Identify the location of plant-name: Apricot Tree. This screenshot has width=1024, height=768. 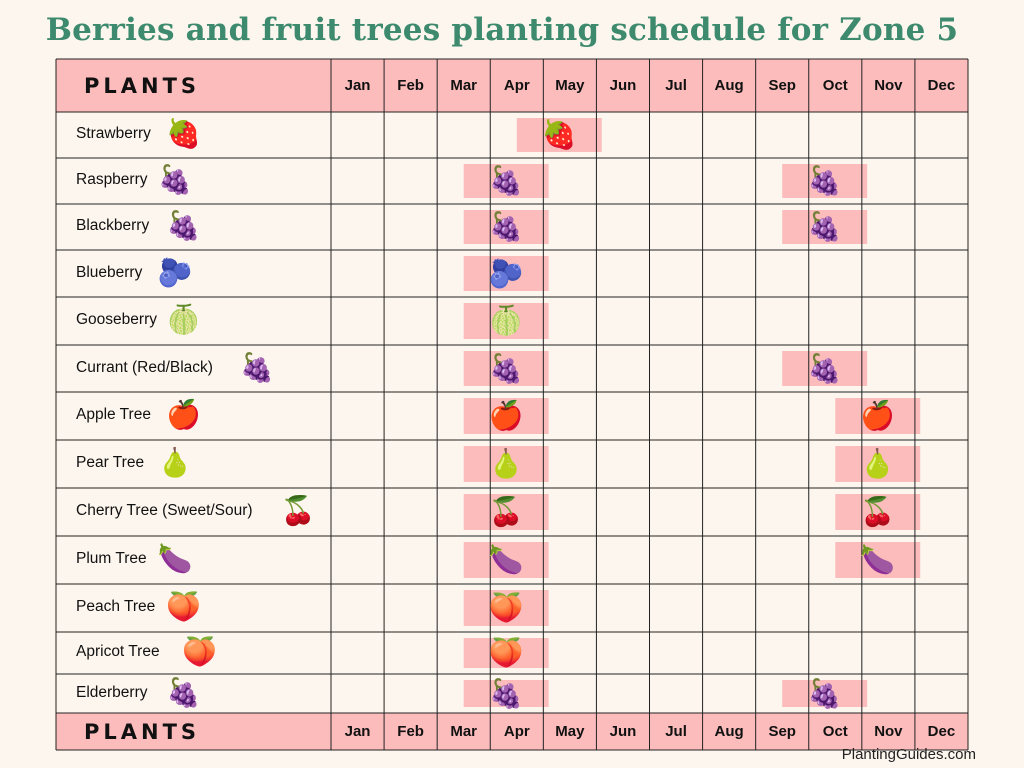
(118, 651).